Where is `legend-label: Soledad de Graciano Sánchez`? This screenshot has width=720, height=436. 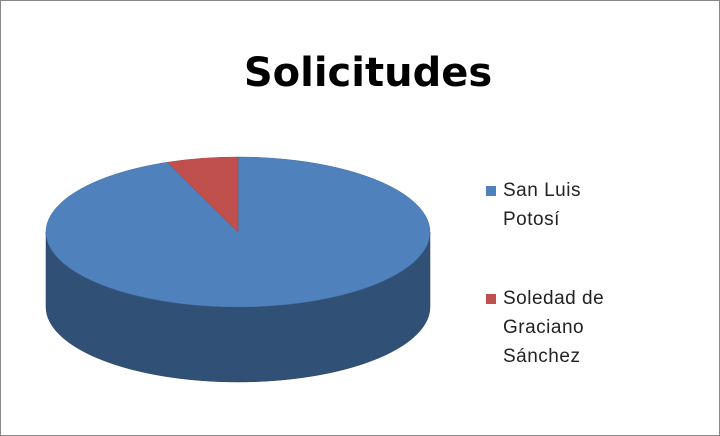
legend-label: Soledad de Graciano Sánchez is located at coordinates (554, 327).